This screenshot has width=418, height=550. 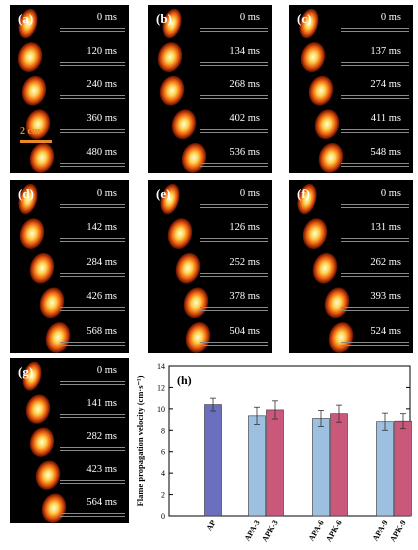 I want to click on time-label: 378 ms, so click(x=244, y=297).